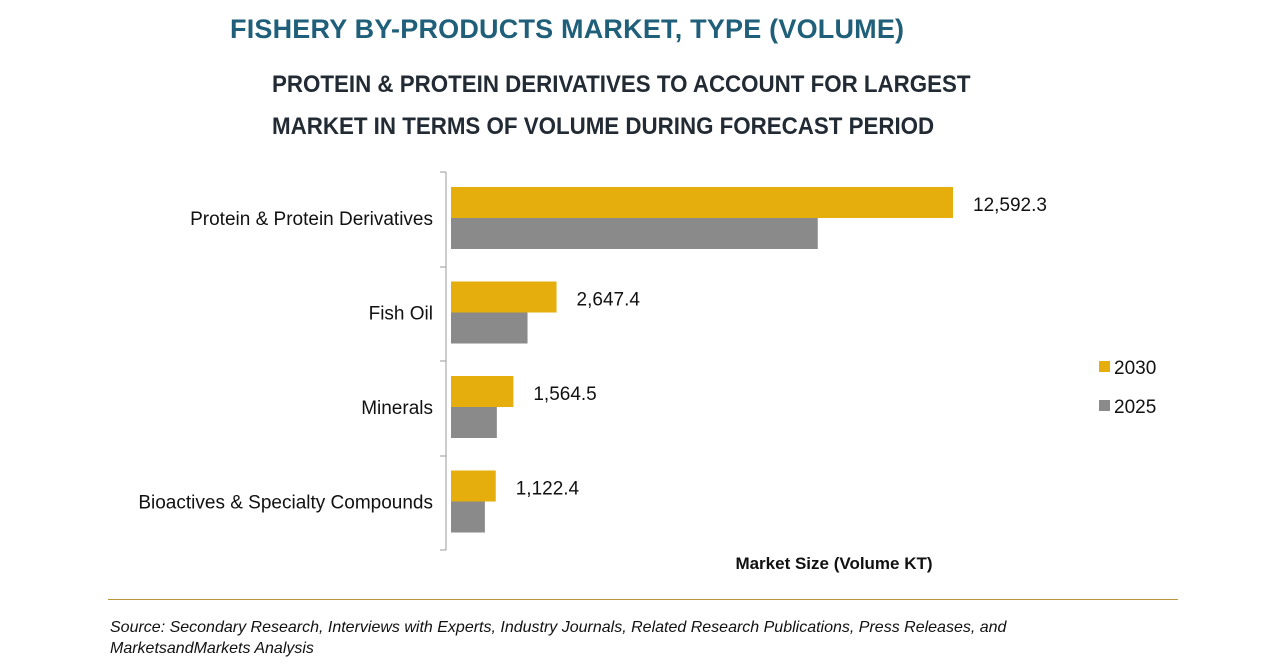  I want to click on category-label: Fish Oil, so click(401, 314).